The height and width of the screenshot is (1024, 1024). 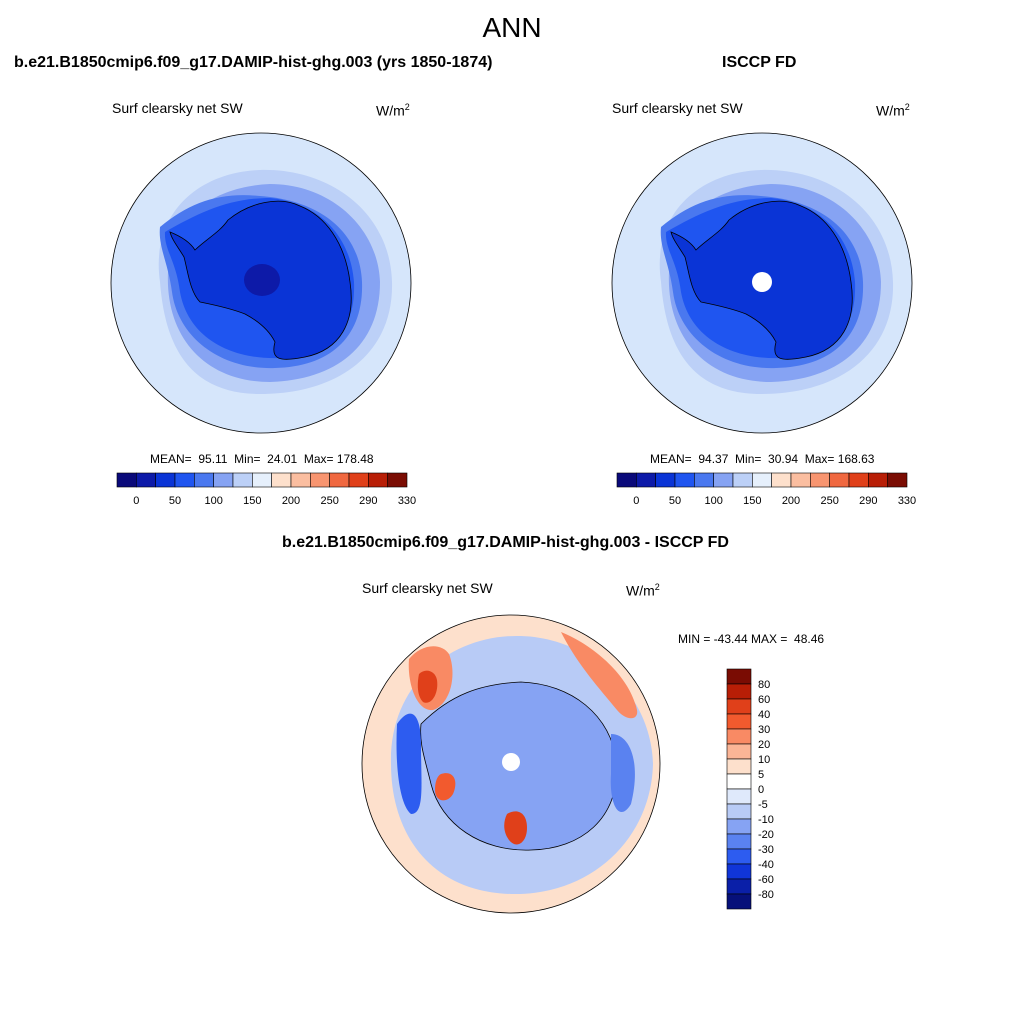 I want to click on obs-colorbar-tick-label: 290, so click(x=868, y=501).